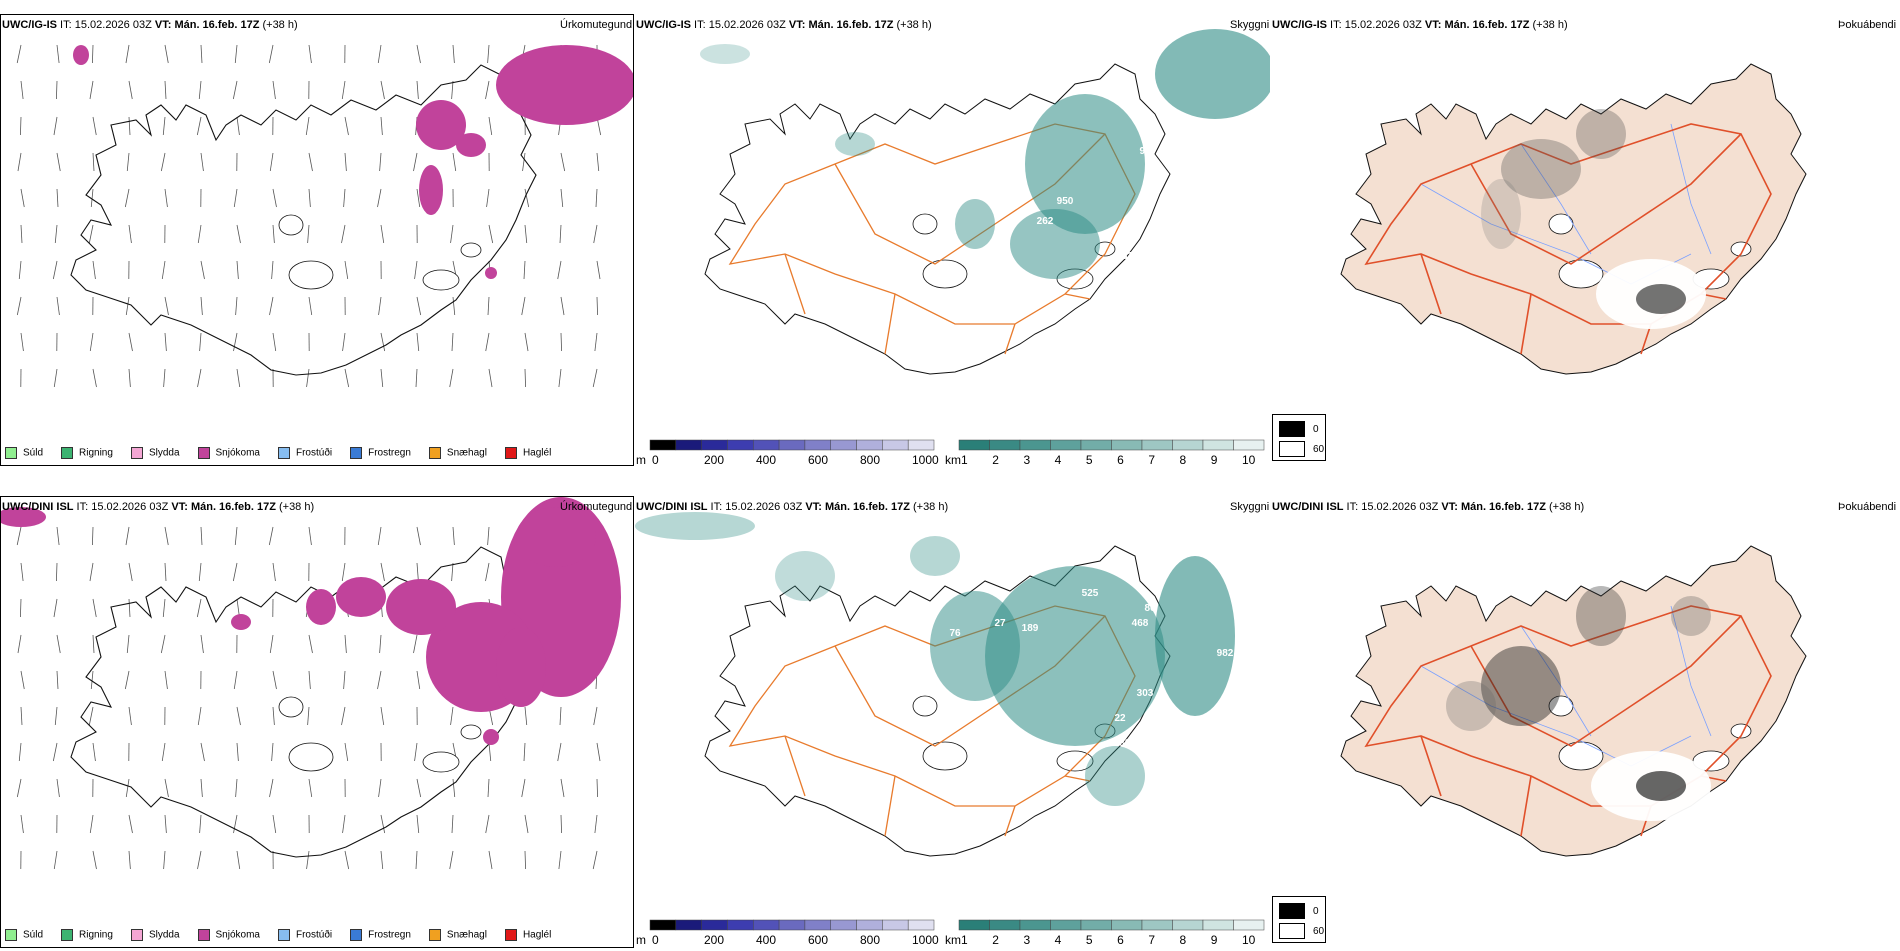 This screenshot has width=1900, height=951. What do you see at coordinates (314, 935) in the screenshot?
I see `legend-label: Frostúði` at bounding box center [314, 935].